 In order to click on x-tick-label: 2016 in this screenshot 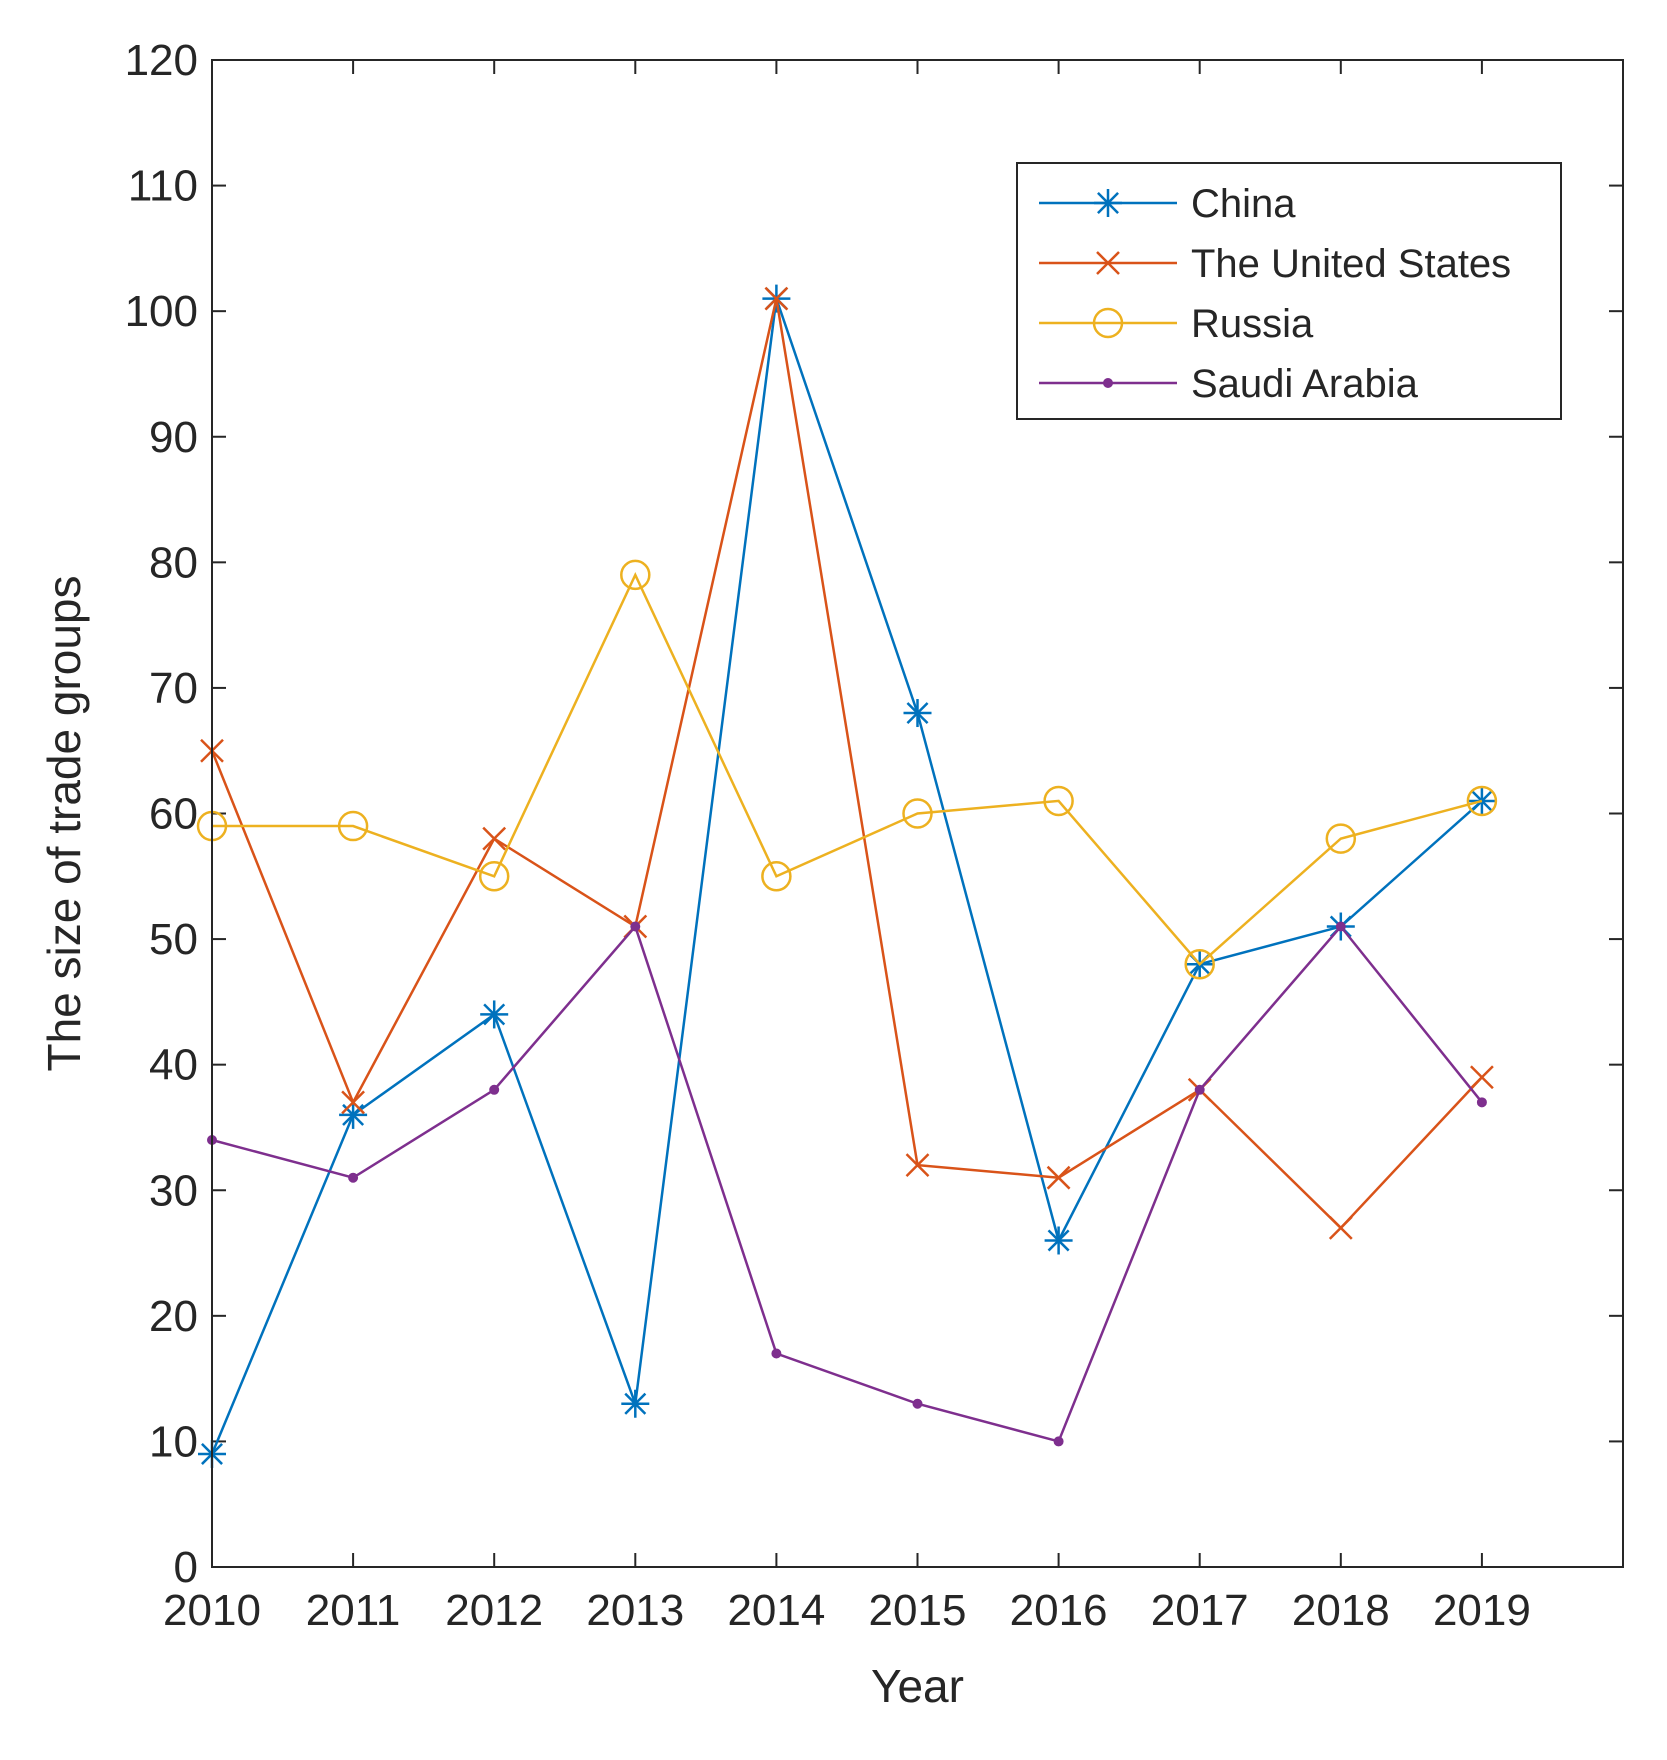, I will do `click(1059, 1610)`.